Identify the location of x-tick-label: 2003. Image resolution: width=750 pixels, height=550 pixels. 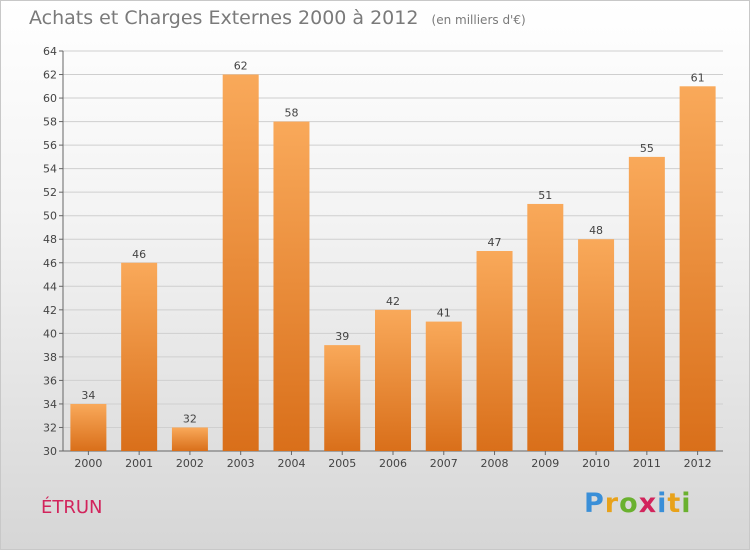
(241, 463).